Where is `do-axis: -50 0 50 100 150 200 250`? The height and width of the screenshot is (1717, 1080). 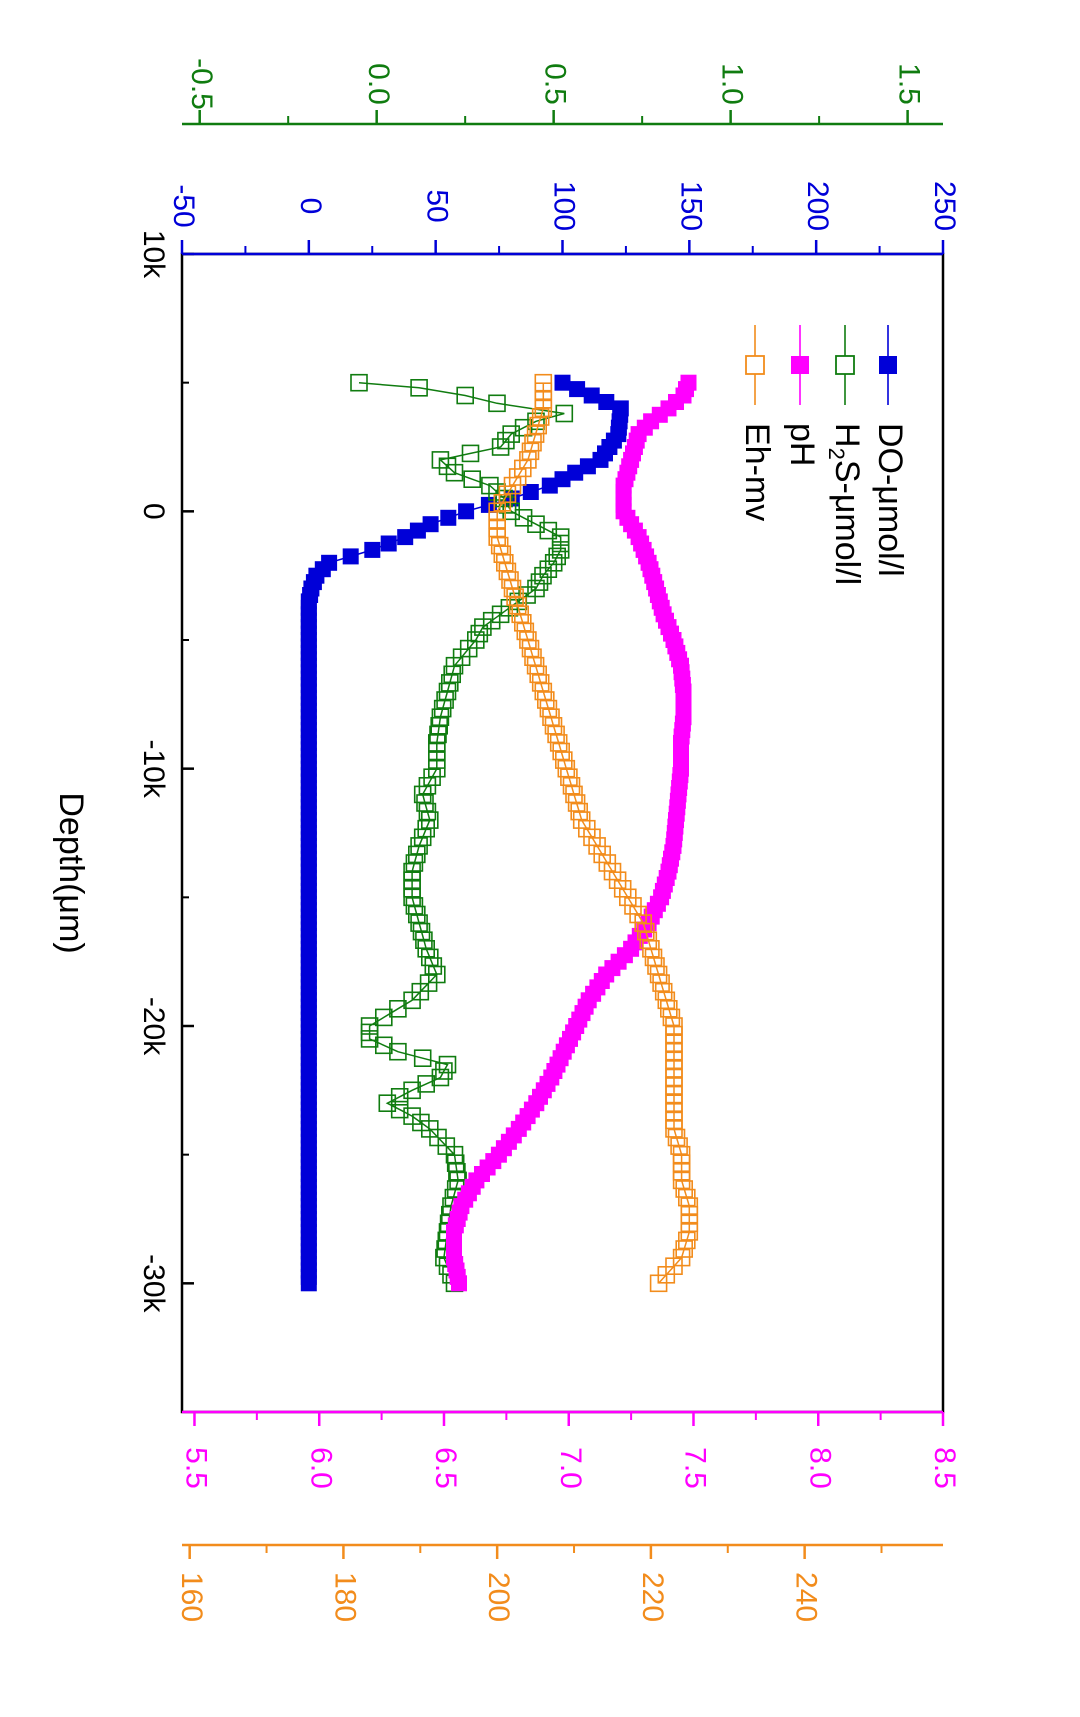 do-axis: -50 0 50 100 150 200 250 is located at coordinates (564, 218).